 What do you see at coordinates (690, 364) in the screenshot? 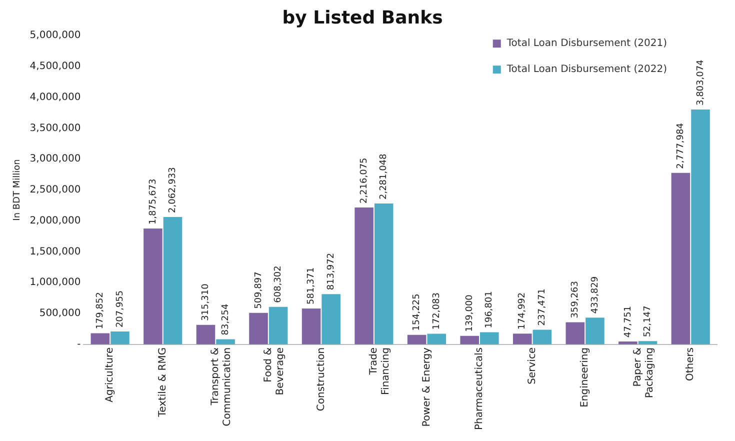
I see `x-tick-label: Others` at bounding box center [690, 364].